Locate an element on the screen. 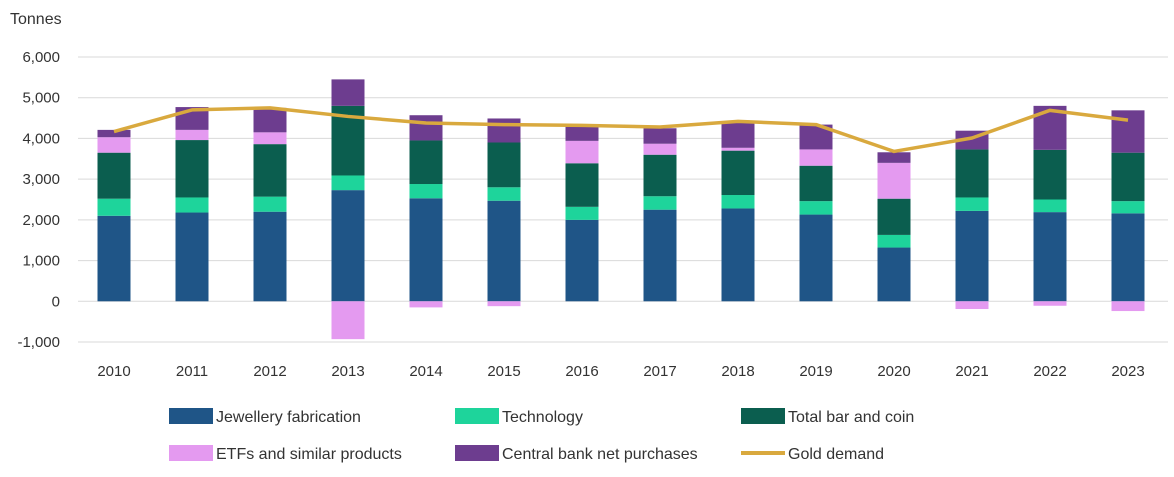 The height and width of the screenshot is (477, 1174). bar-etfs-and-similar-products-2017 is located at coordinates (660, 149).